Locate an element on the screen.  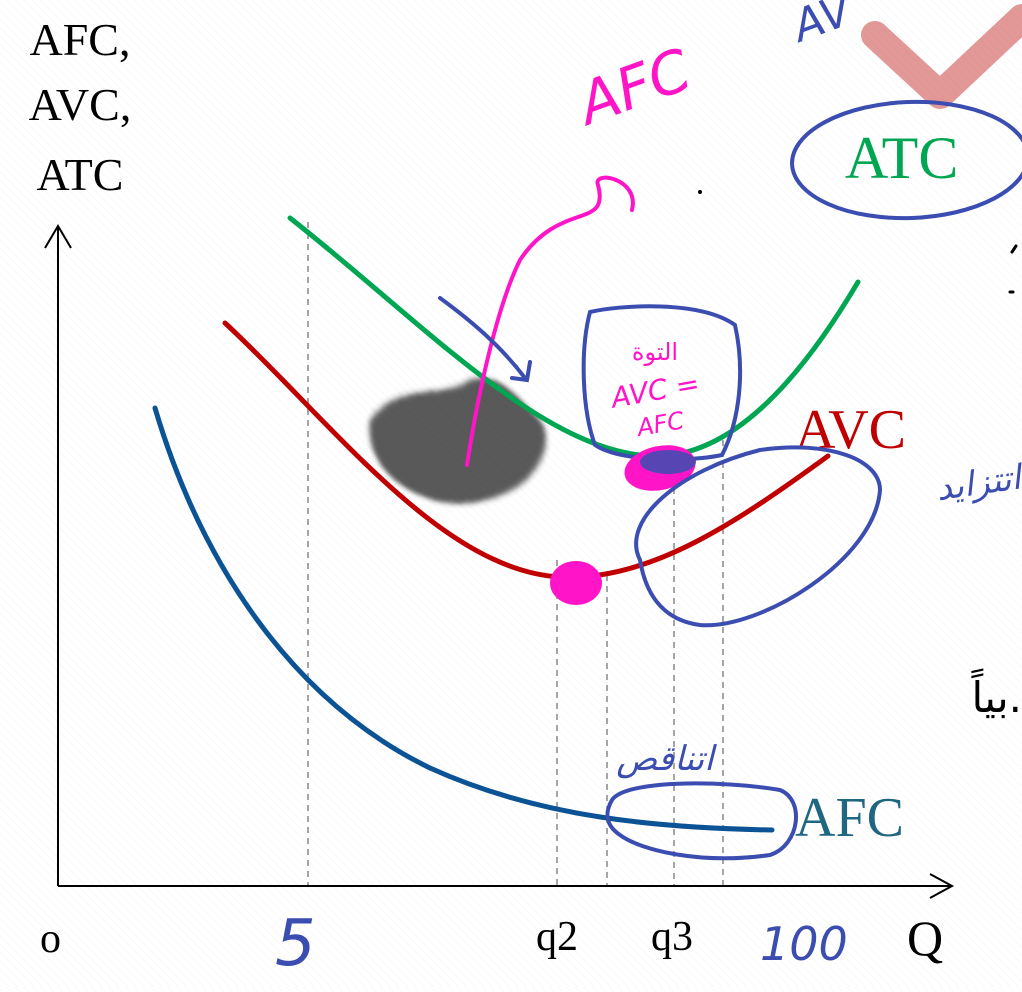
blue-box is located at coordinates (662, 383).